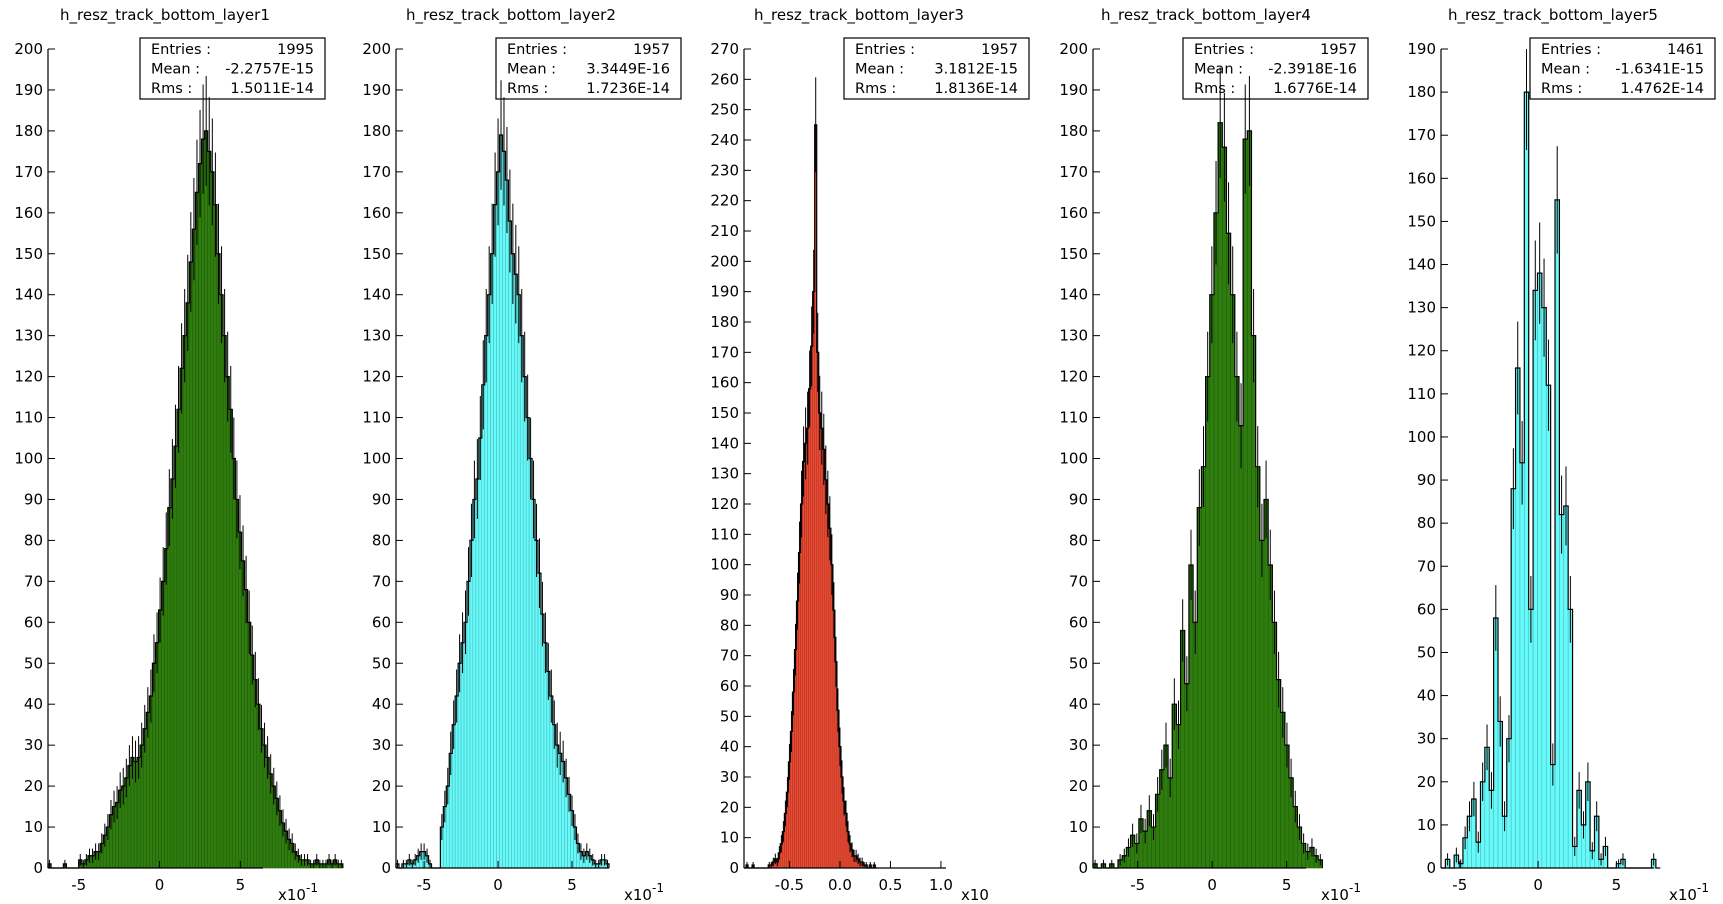  What do you see at coordinates (859, 15) in the screenshot?
I see `chart-title: h_resz_track_bottom_layer3` at bounding box center [859, 15].